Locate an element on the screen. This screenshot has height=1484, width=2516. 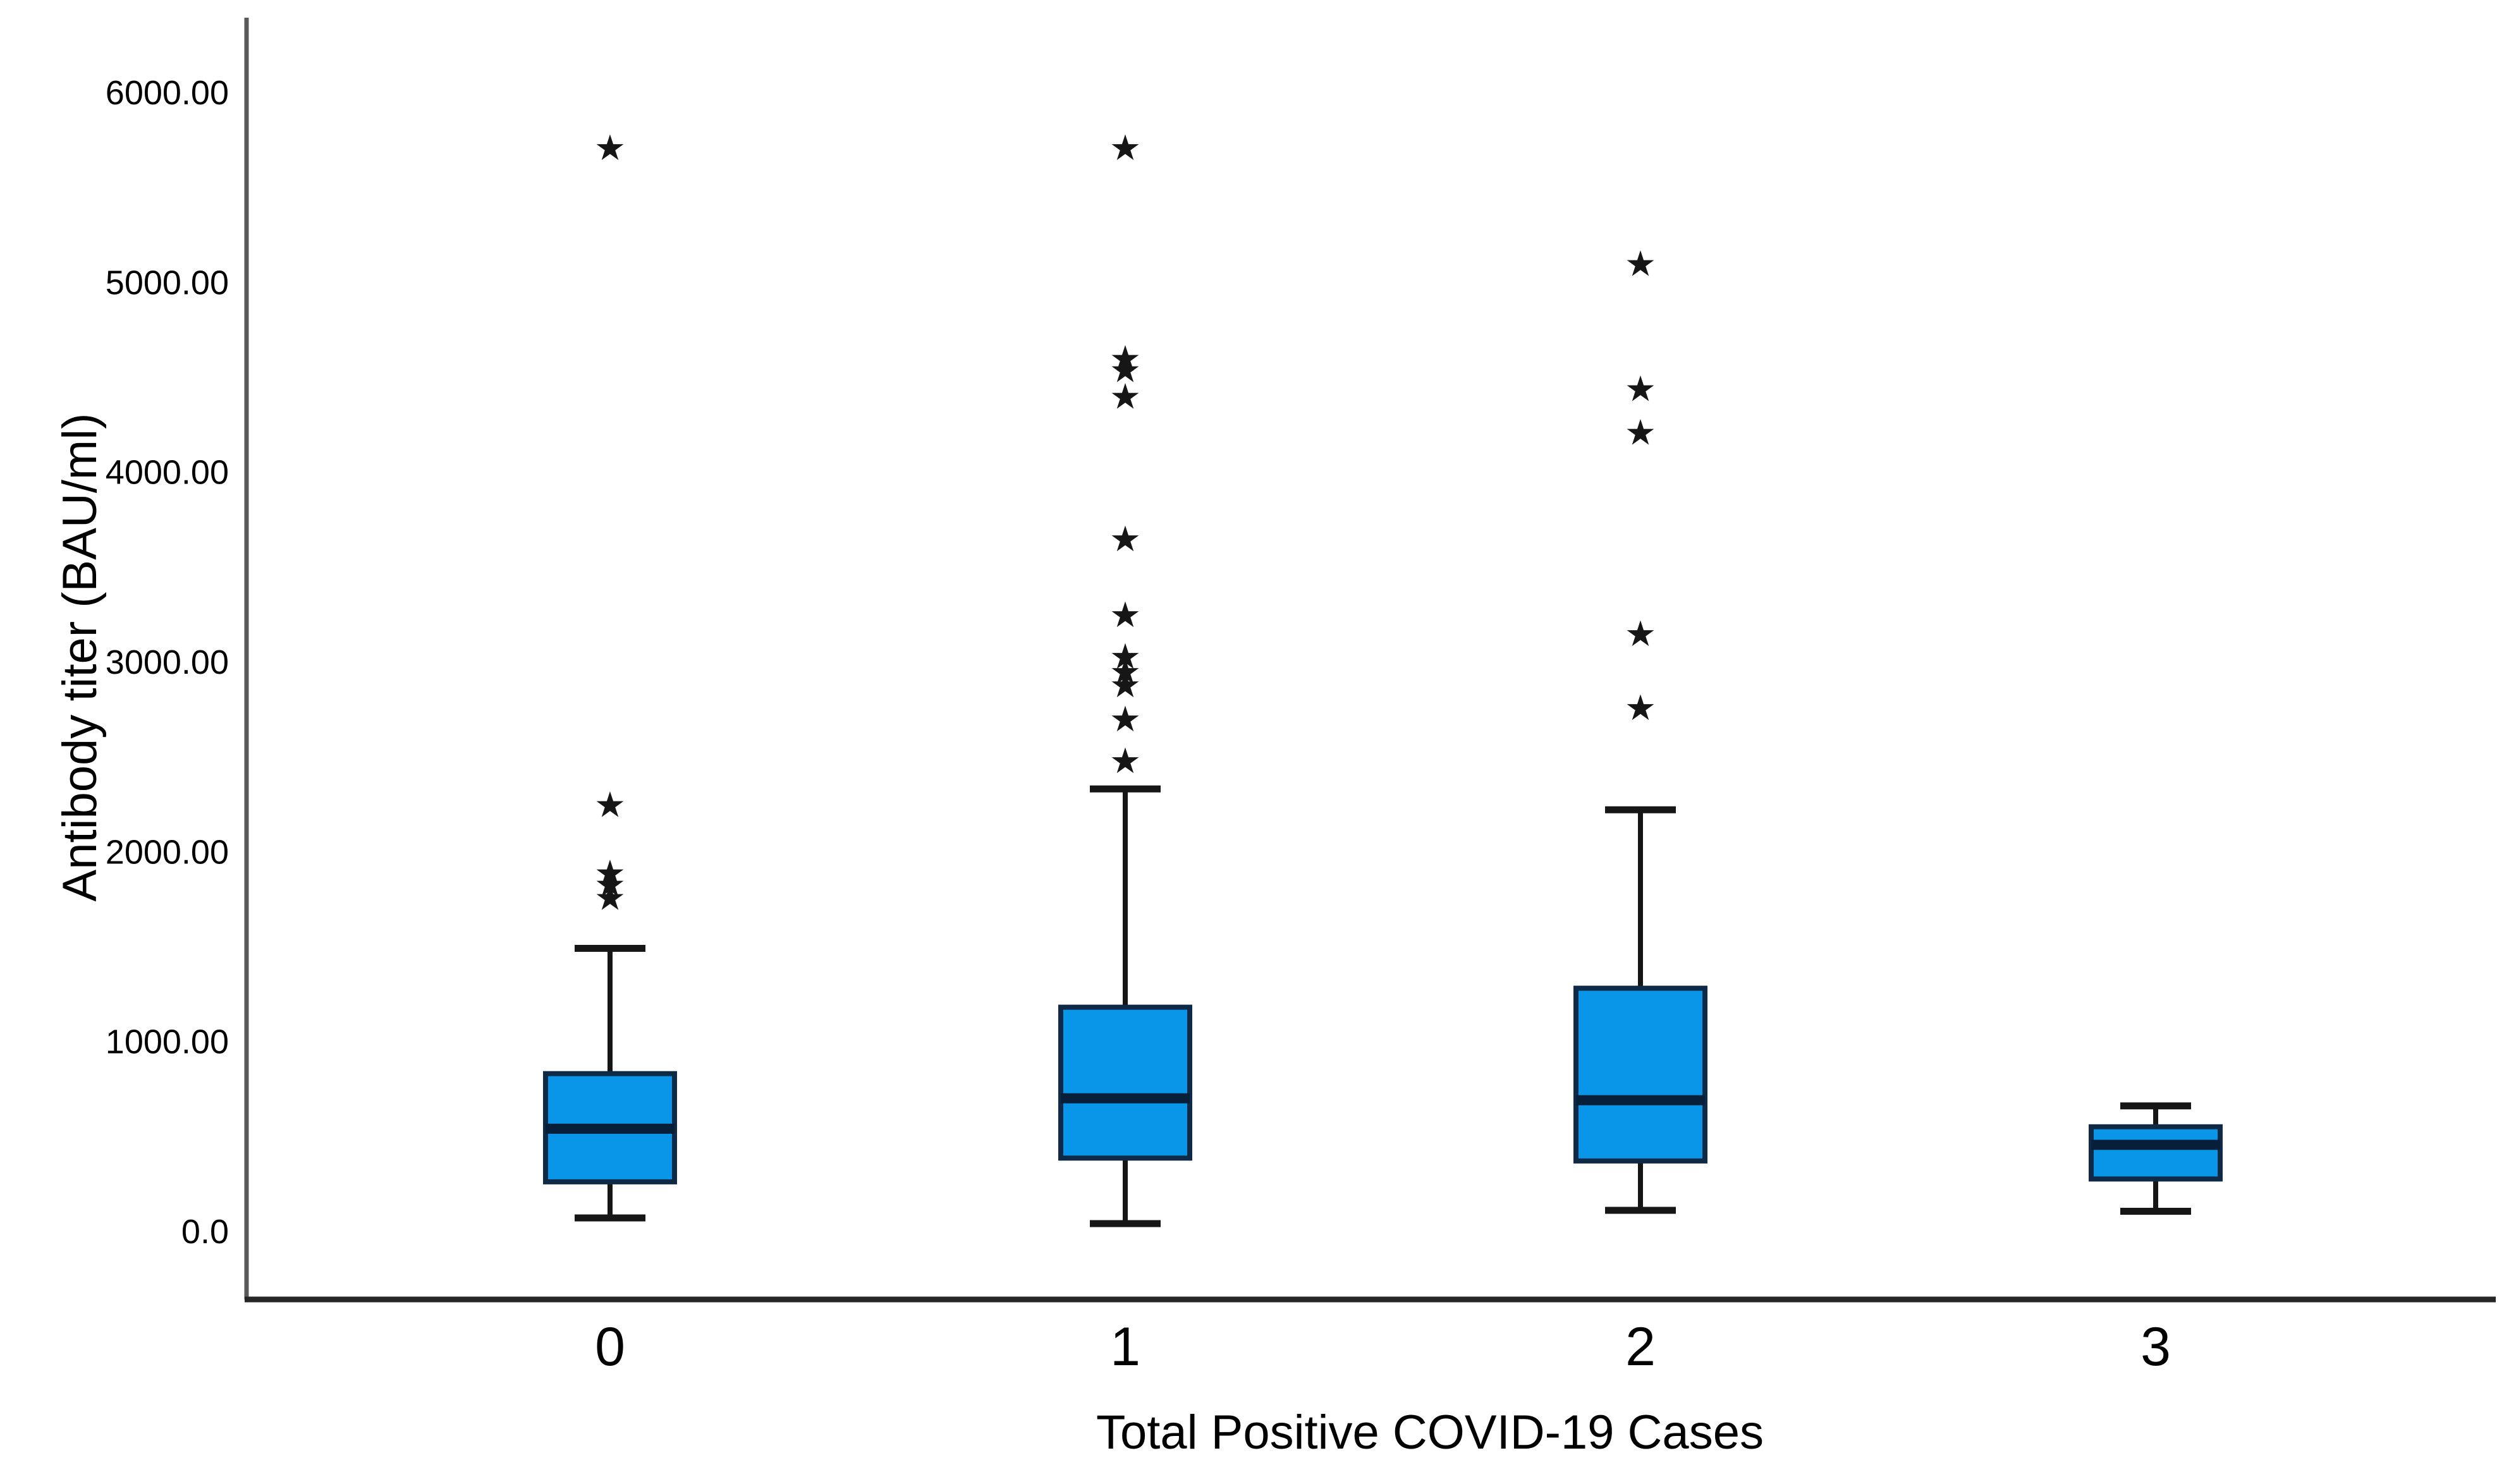
x-axis-title: Total Positive COVID-19 Cases is located at coordinates (1430, 1432).